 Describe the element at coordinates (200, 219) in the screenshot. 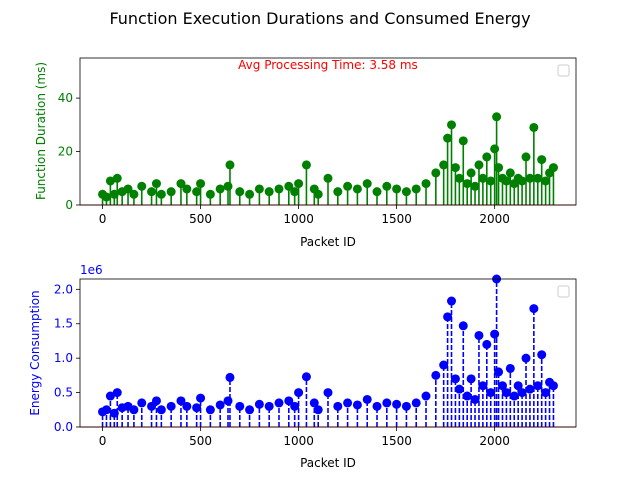

I see `duration-x-tick-label: 500` at that location.